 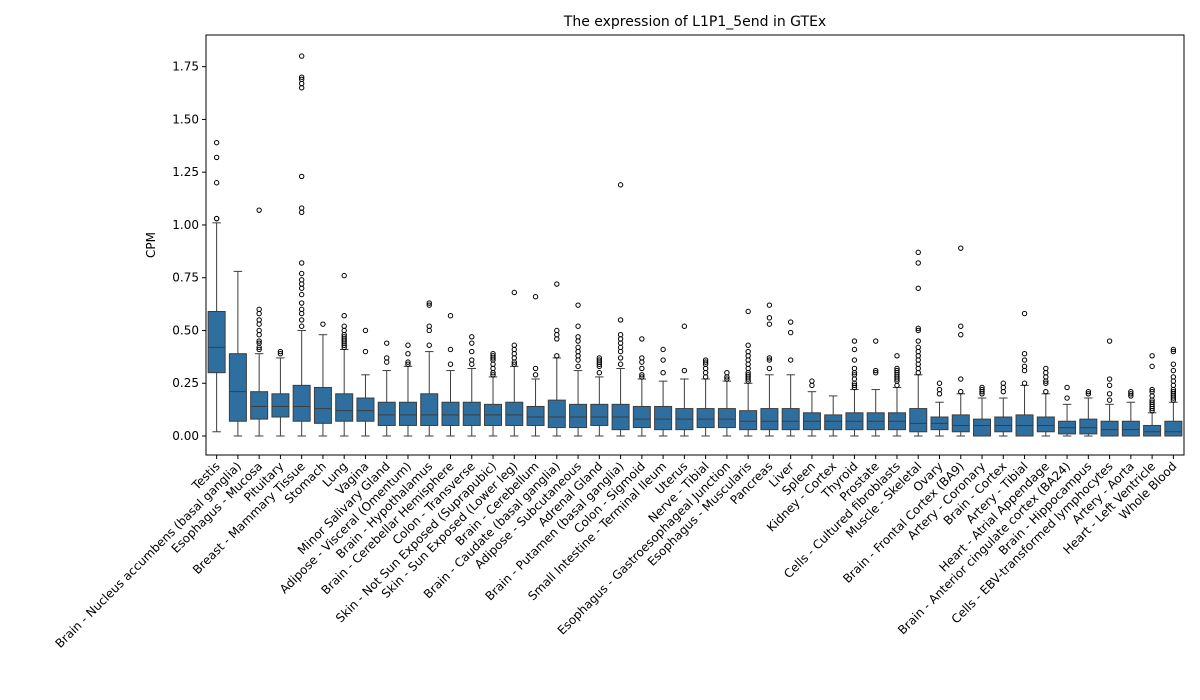 I want to click on y-axis: 0.00 0.25 0.50 0.75 1.00 1.25 1.50 1.75, so click(x=189, y=251).